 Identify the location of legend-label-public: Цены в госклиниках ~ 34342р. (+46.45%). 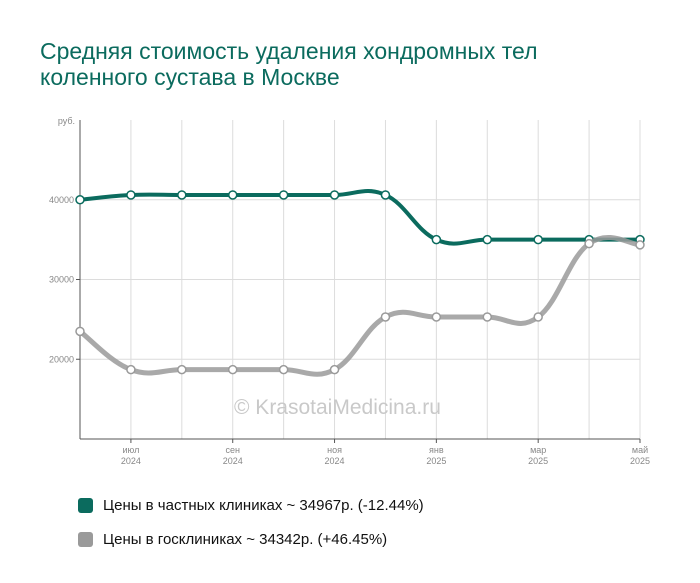
(245, 539).